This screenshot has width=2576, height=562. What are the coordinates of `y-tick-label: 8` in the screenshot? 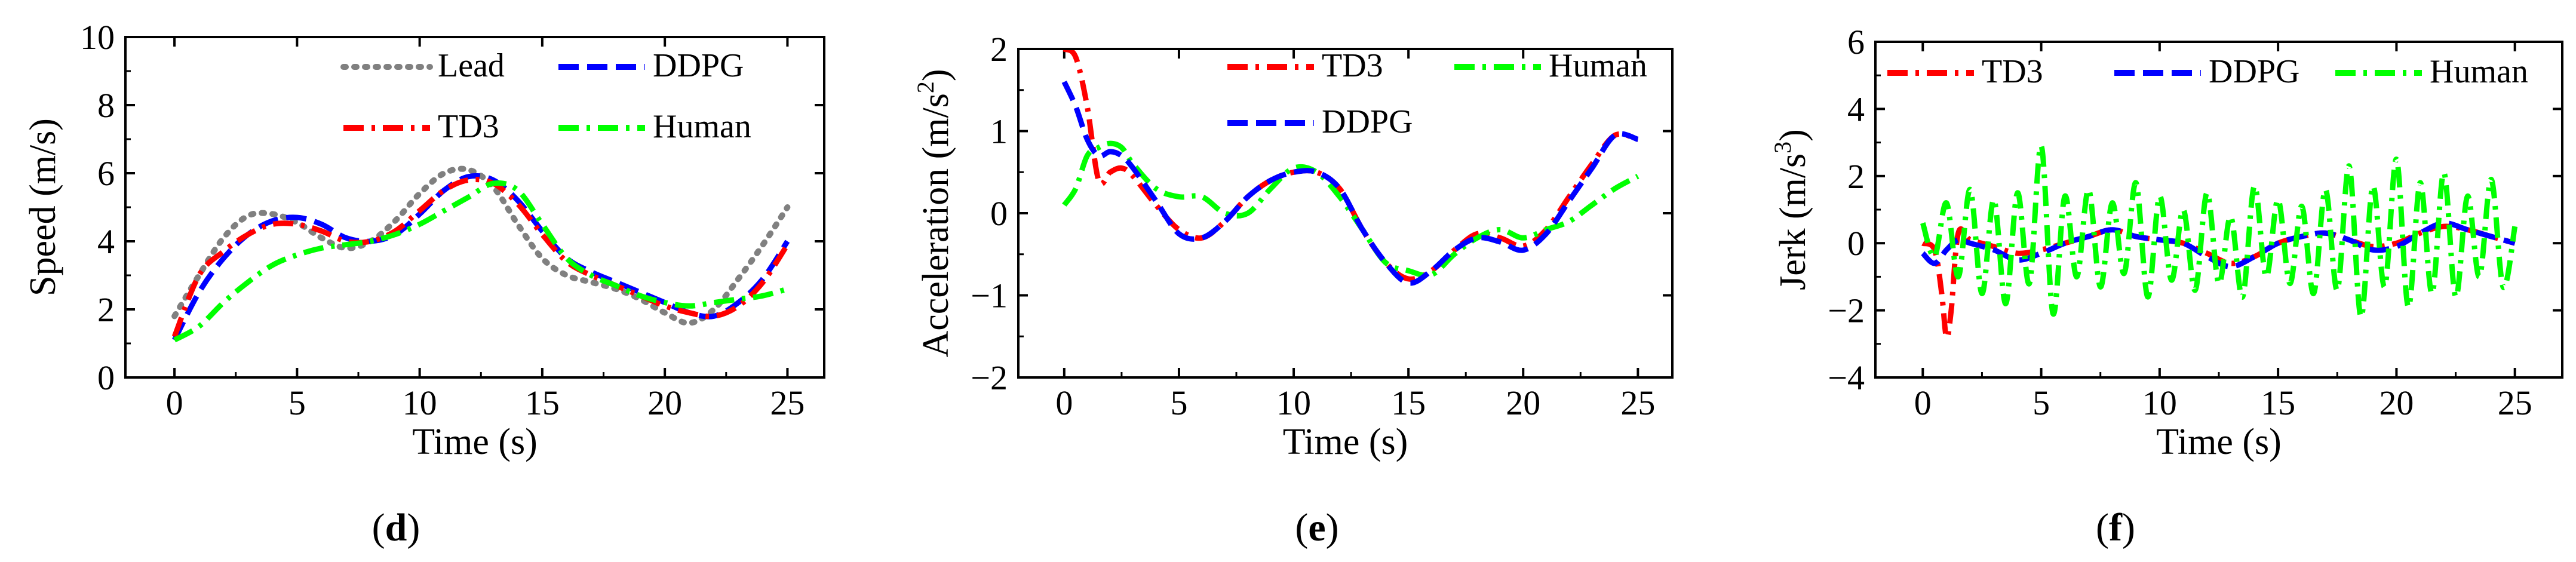 It's located at (106, 106).